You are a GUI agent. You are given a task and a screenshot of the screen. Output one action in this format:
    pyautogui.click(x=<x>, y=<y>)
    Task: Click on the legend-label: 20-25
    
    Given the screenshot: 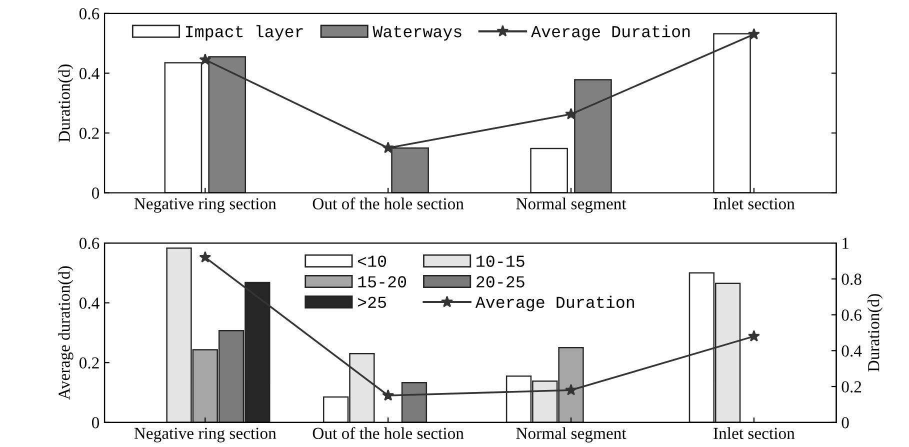 What is the action you would take?
    pyautogui.click(x=500, y=282)
    